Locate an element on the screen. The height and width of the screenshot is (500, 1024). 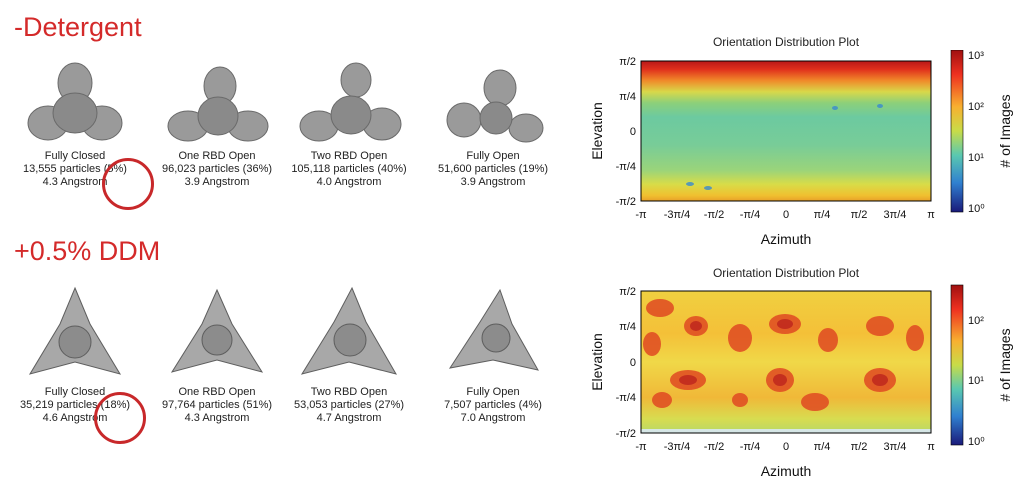
particle-count: 51,600 particles (19%) is located at coordinates (493, 169).